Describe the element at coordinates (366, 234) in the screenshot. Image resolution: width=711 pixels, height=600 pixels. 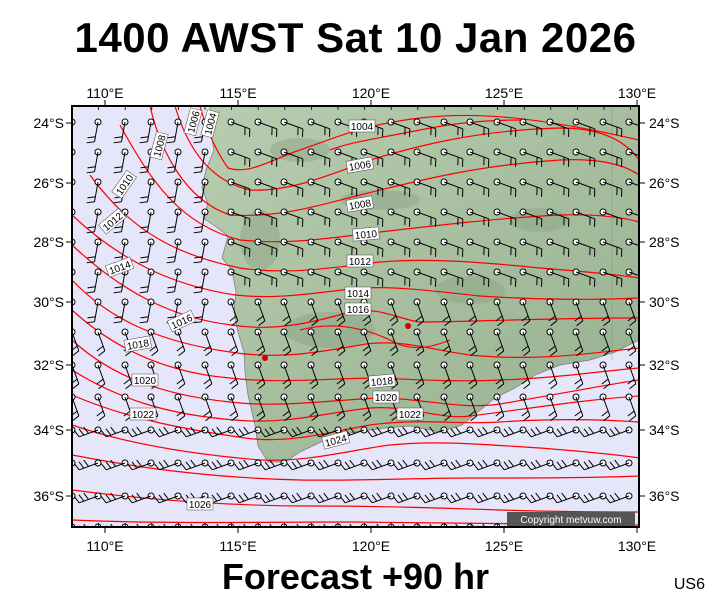
I see `isobar-label: 1010` at that location.